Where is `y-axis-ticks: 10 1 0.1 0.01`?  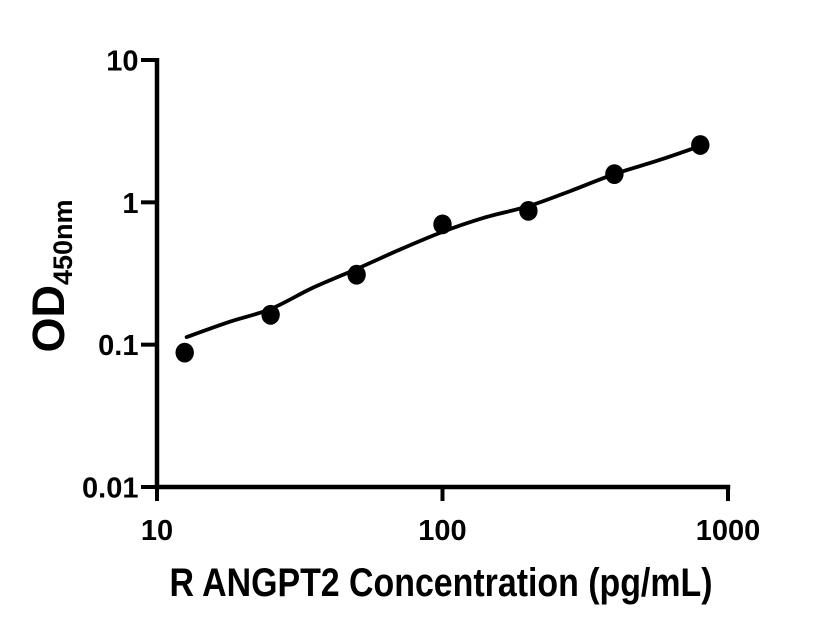
y-axis-ticks: 10 1 0.1 0.01 is located at coordinates (119, 275).